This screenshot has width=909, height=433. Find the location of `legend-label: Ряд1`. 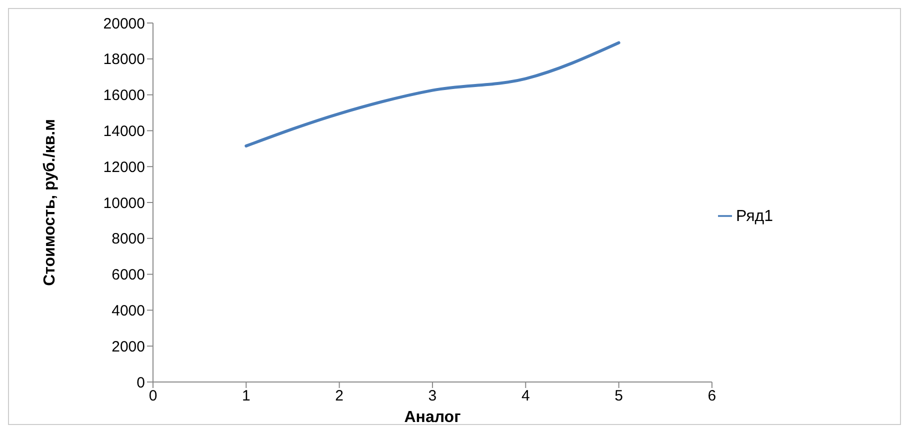

legend-label: Ряд1 is located at coordinates (754, 216).